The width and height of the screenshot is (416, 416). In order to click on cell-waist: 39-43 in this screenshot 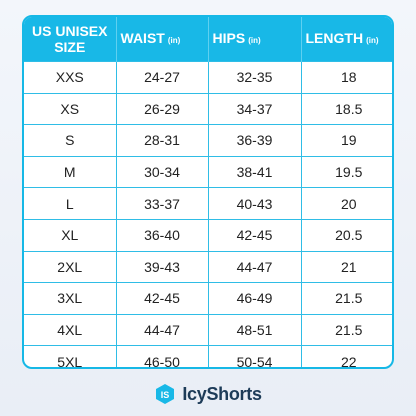, I will do `click(162, 266)`.